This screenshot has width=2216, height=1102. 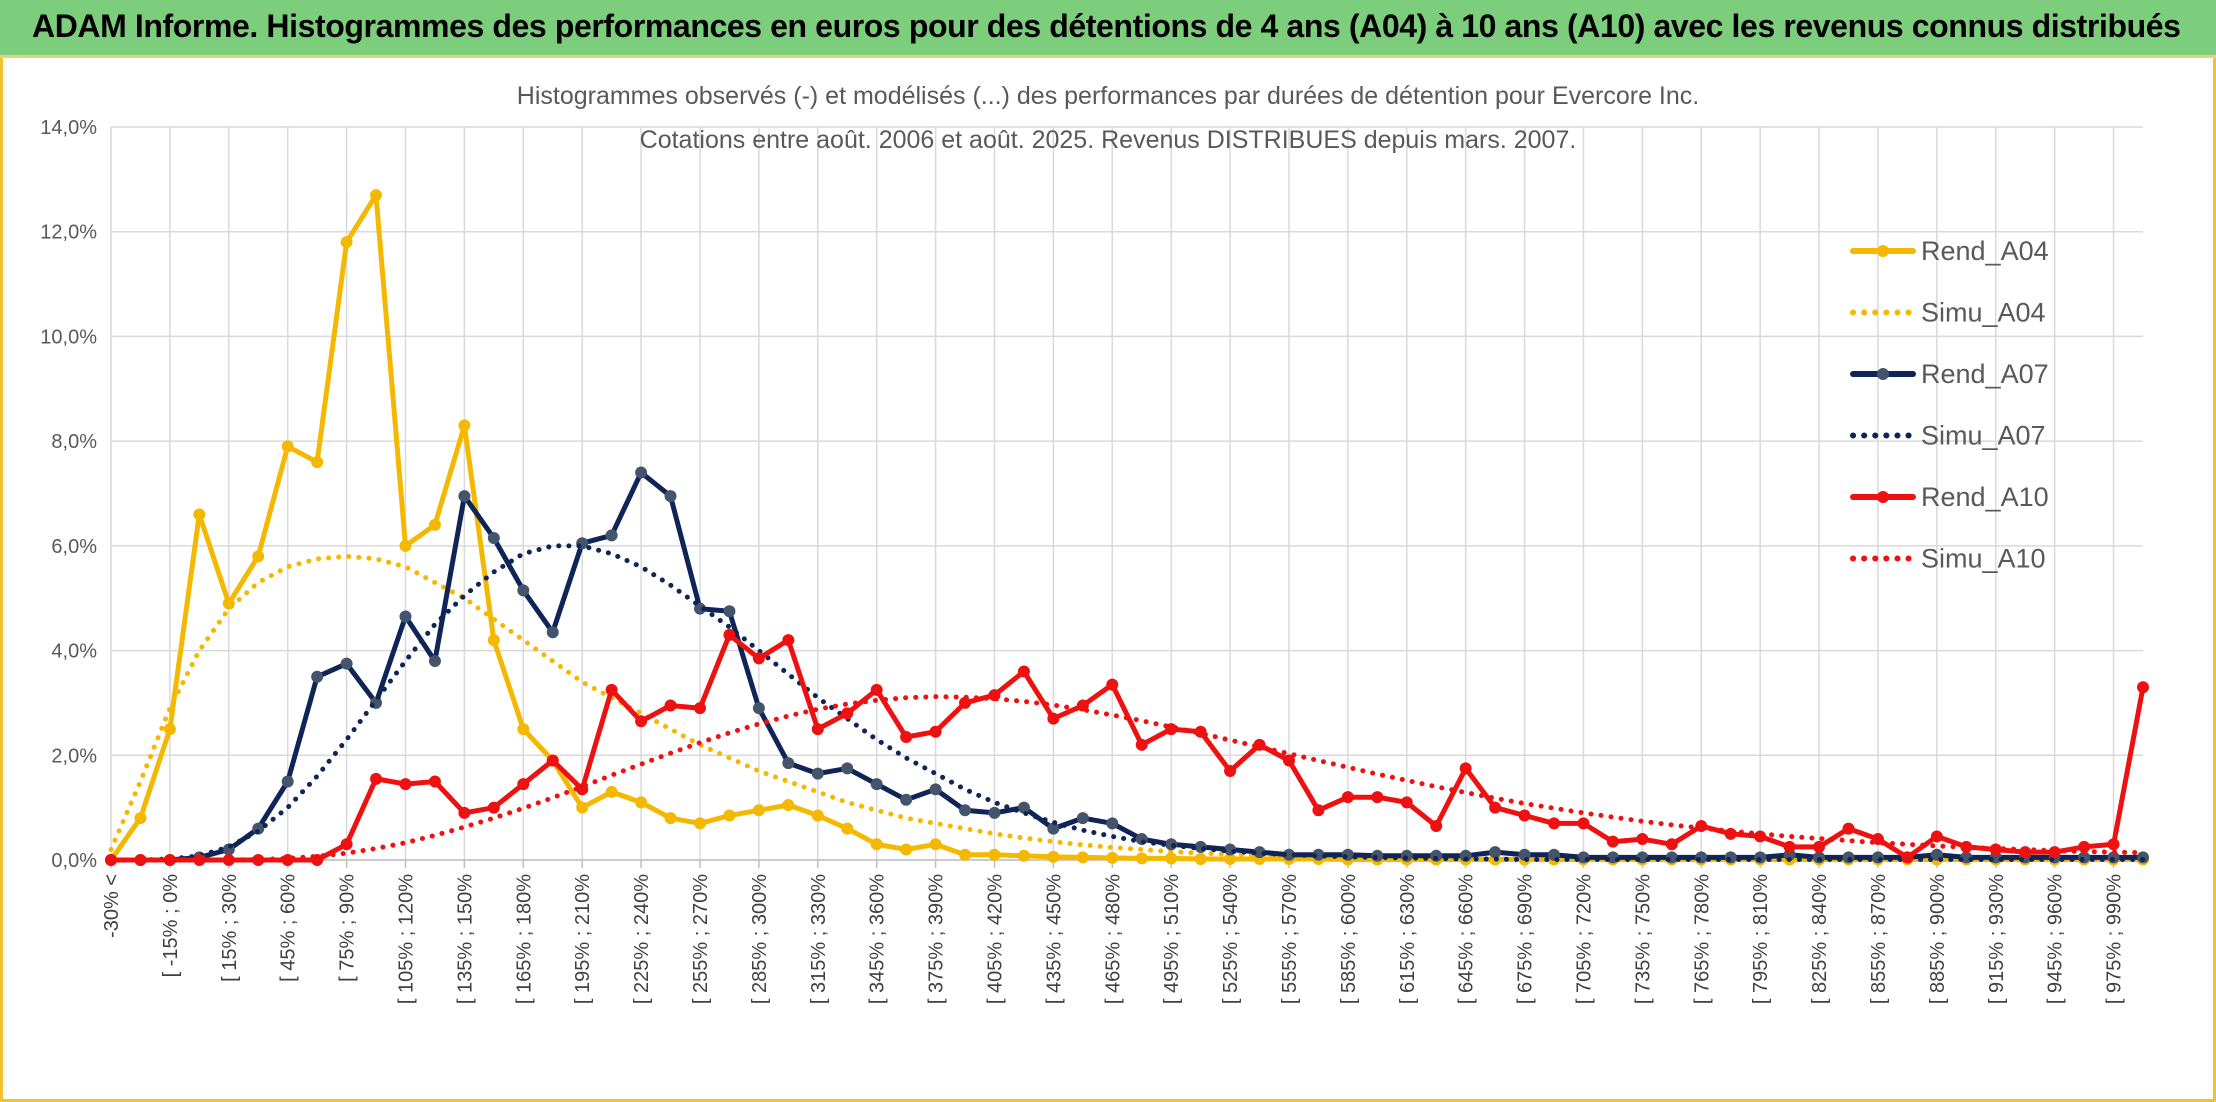 I want to click on x-tick-label: [ 435% ; 450%, so click(x=1054, y=939).